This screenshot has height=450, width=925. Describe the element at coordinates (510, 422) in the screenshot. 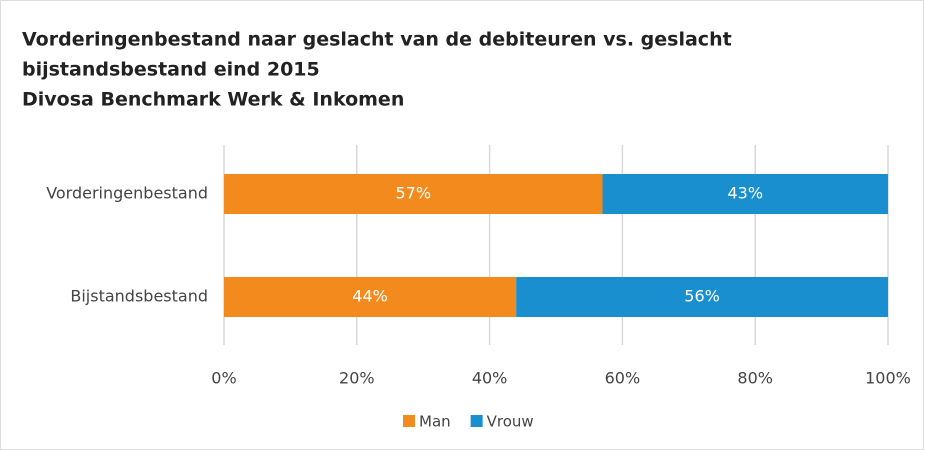

I see `legend-label: Vrouw` at that location.